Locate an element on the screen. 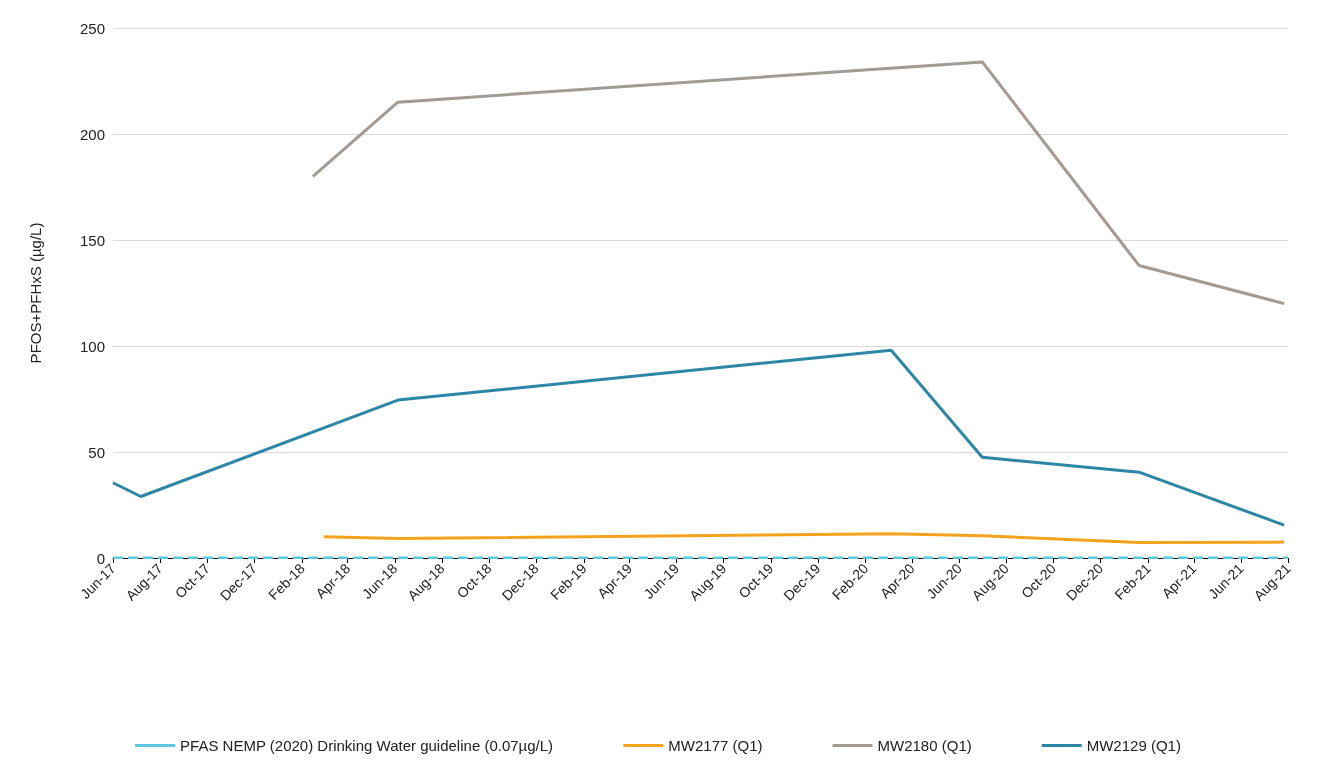 This screenshot has height=780, width=1317. legend-label: MW2180 (Q1) is located at coordinates (924, 745).